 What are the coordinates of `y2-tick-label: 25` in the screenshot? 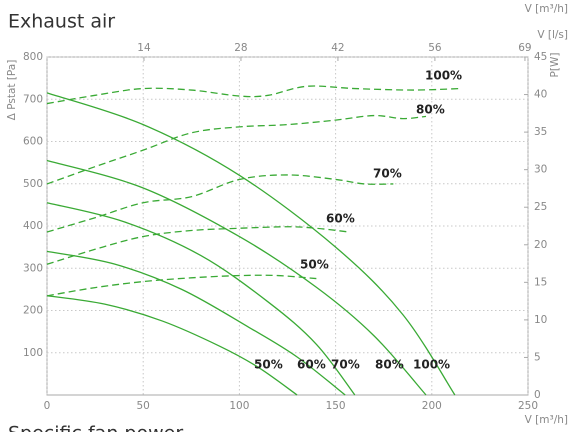 It's located at (540, 207).